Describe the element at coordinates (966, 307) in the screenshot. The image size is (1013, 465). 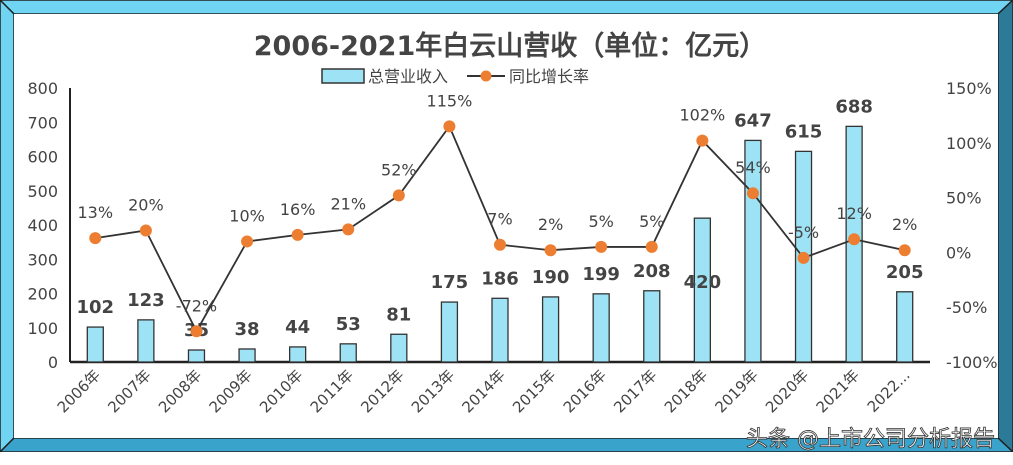
I see `y-right-tick-label: -50%` at that location.